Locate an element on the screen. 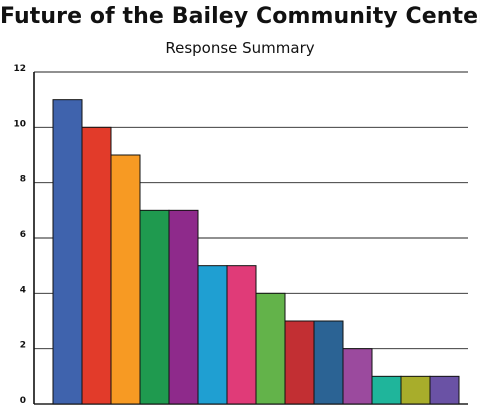  y-tick-label: 0 is located at coordinates (23, 401).